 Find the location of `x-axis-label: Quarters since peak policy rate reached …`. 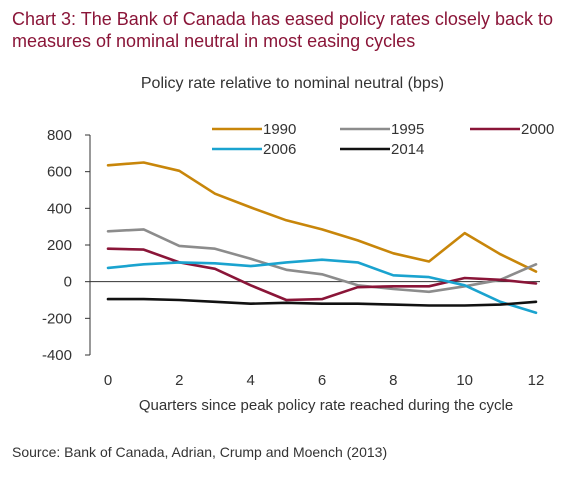

x-axis-label: Quarters since peak policy rate reached … is located at coordinates (326, 405).